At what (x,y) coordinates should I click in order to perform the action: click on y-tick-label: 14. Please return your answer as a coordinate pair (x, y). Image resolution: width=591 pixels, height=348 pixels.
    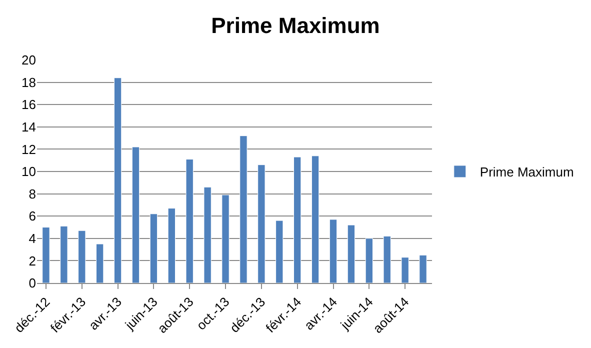
    Looking at the image, I should click on (29, 126).